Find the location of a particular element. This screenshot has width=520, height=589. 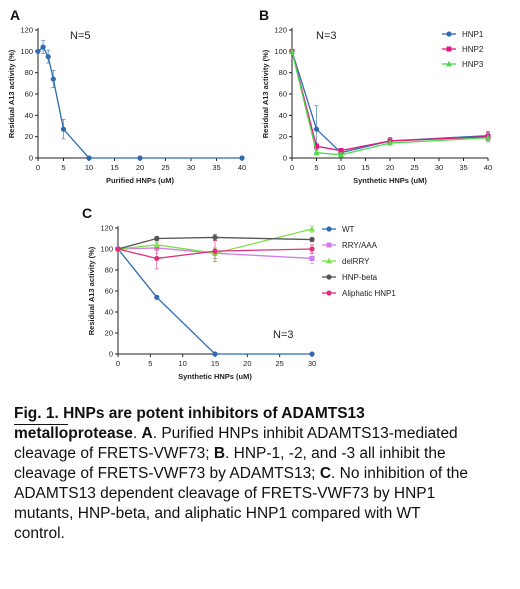

panel-a-y-tick-label: 40 is located at coordinates (29, 115).